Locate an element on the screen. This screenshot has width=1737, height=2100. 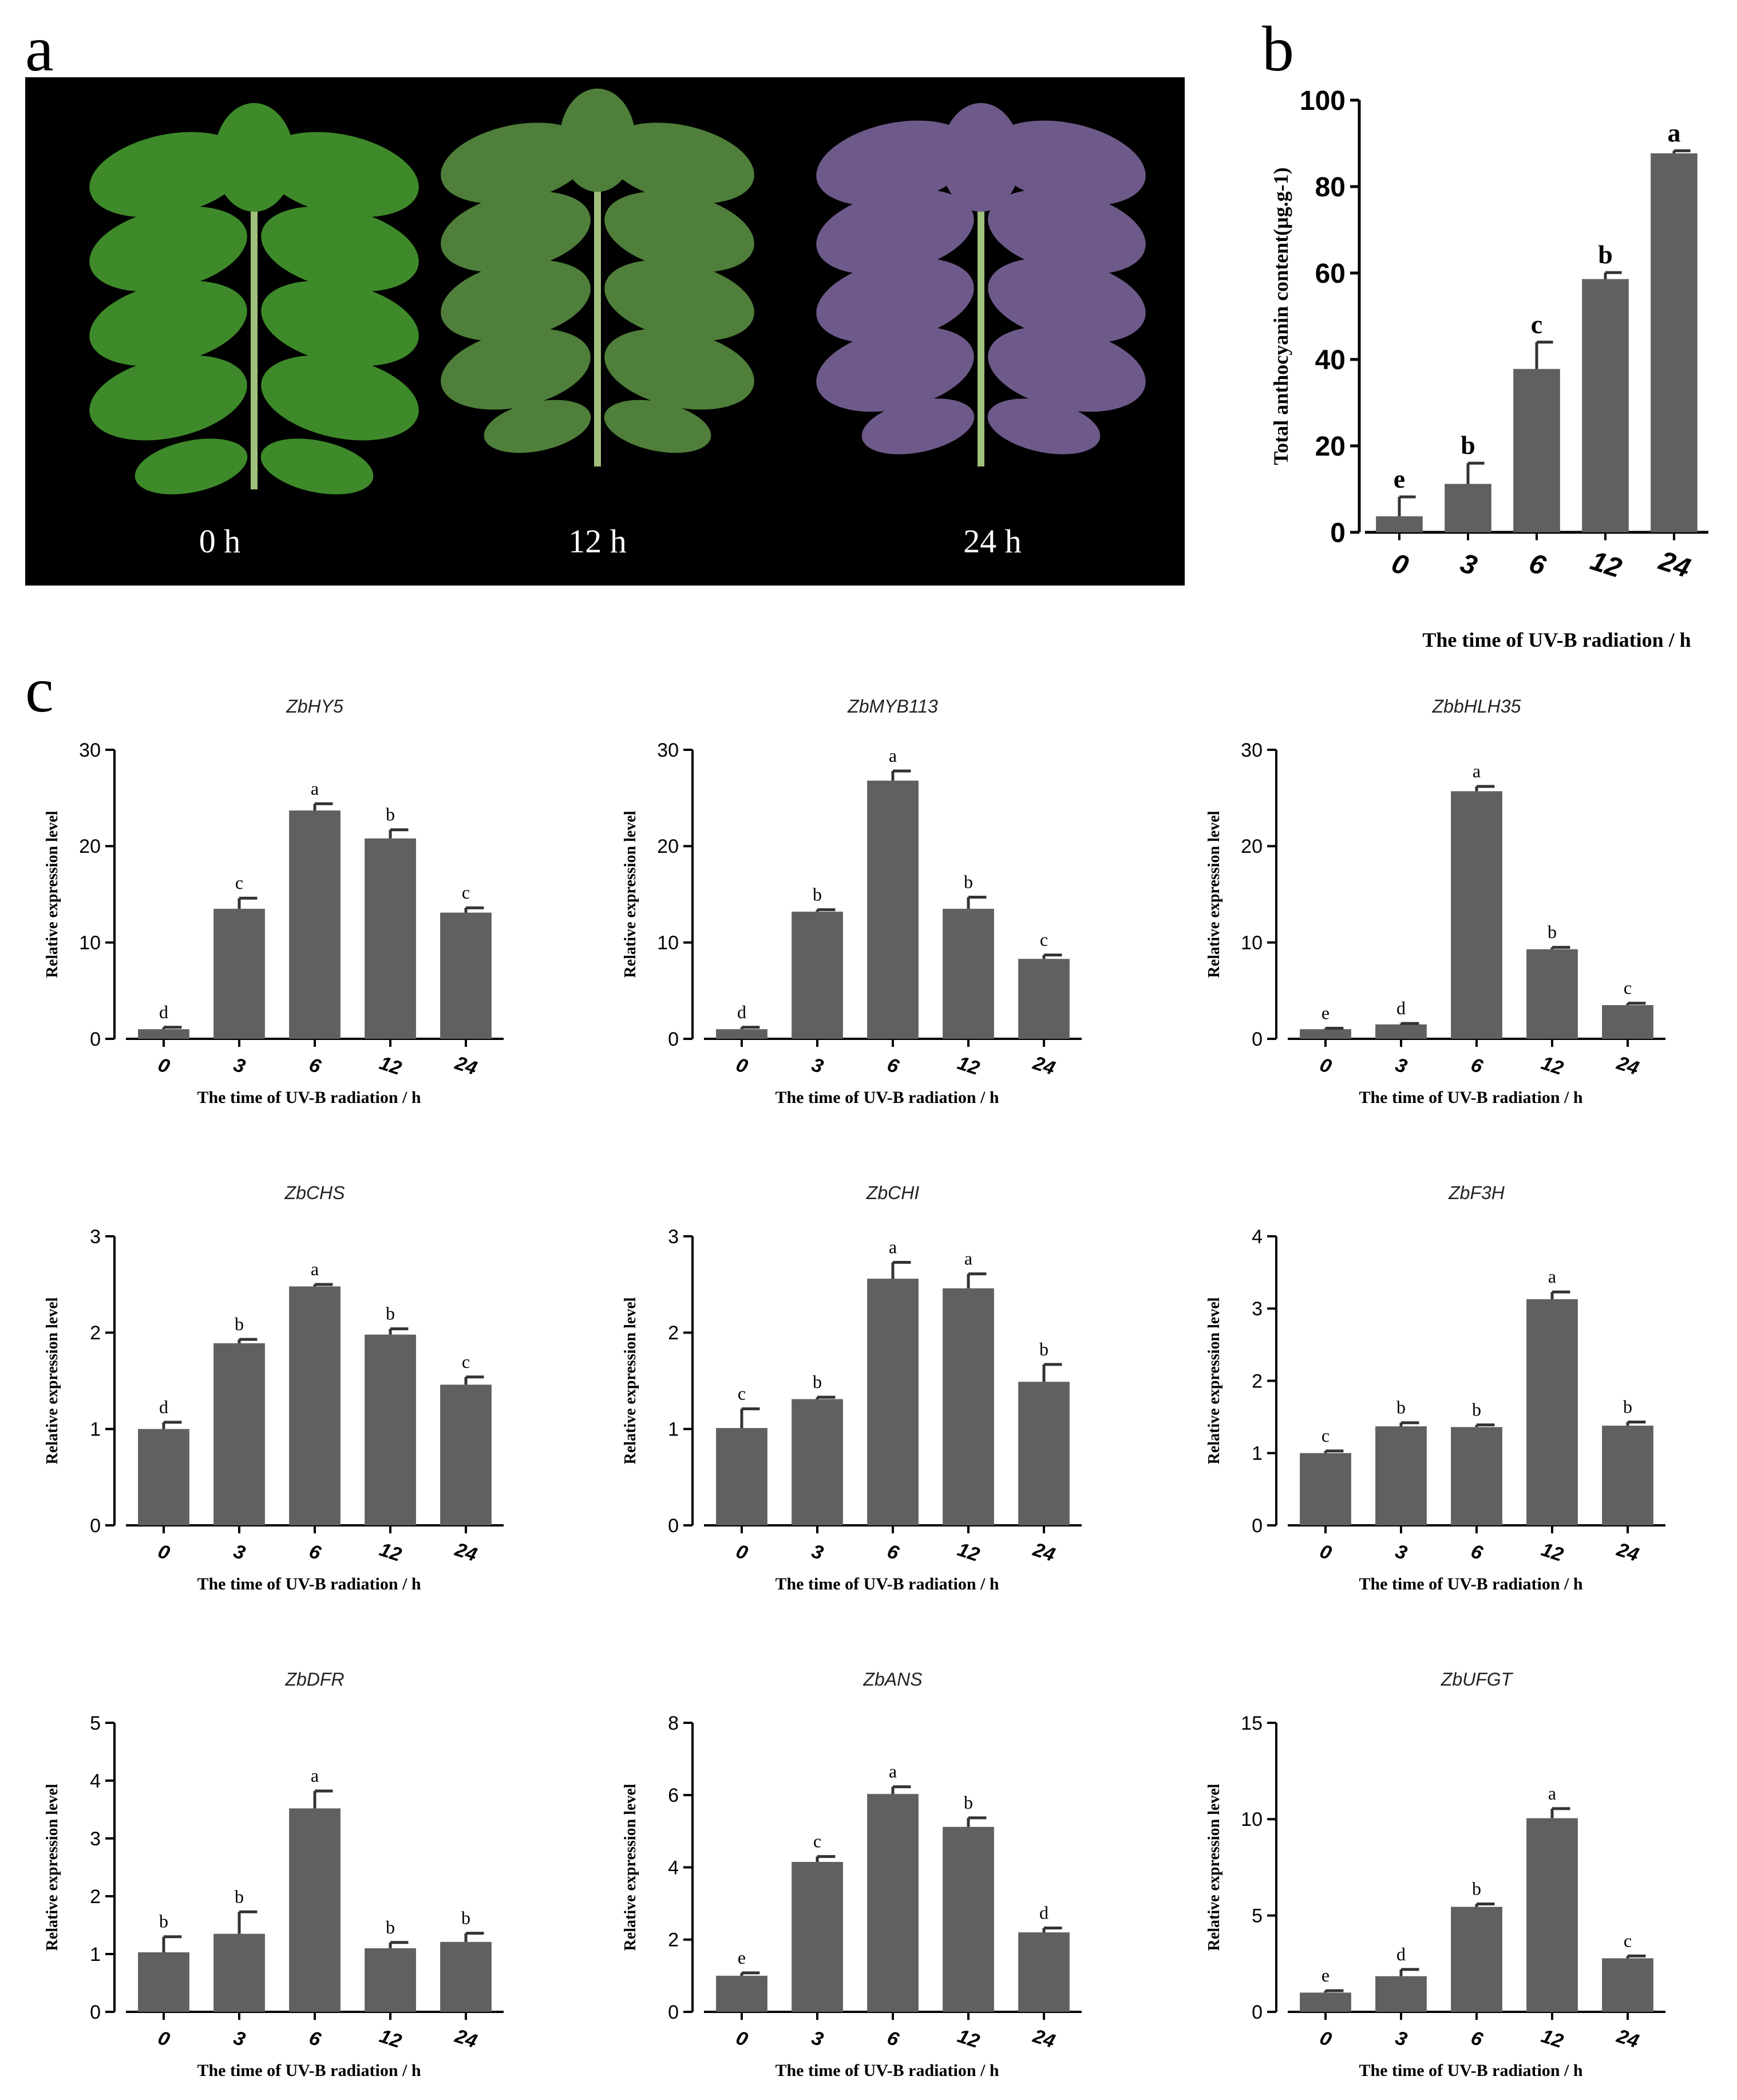
y-tick-label: 30 is located at coordinates (668, 750).